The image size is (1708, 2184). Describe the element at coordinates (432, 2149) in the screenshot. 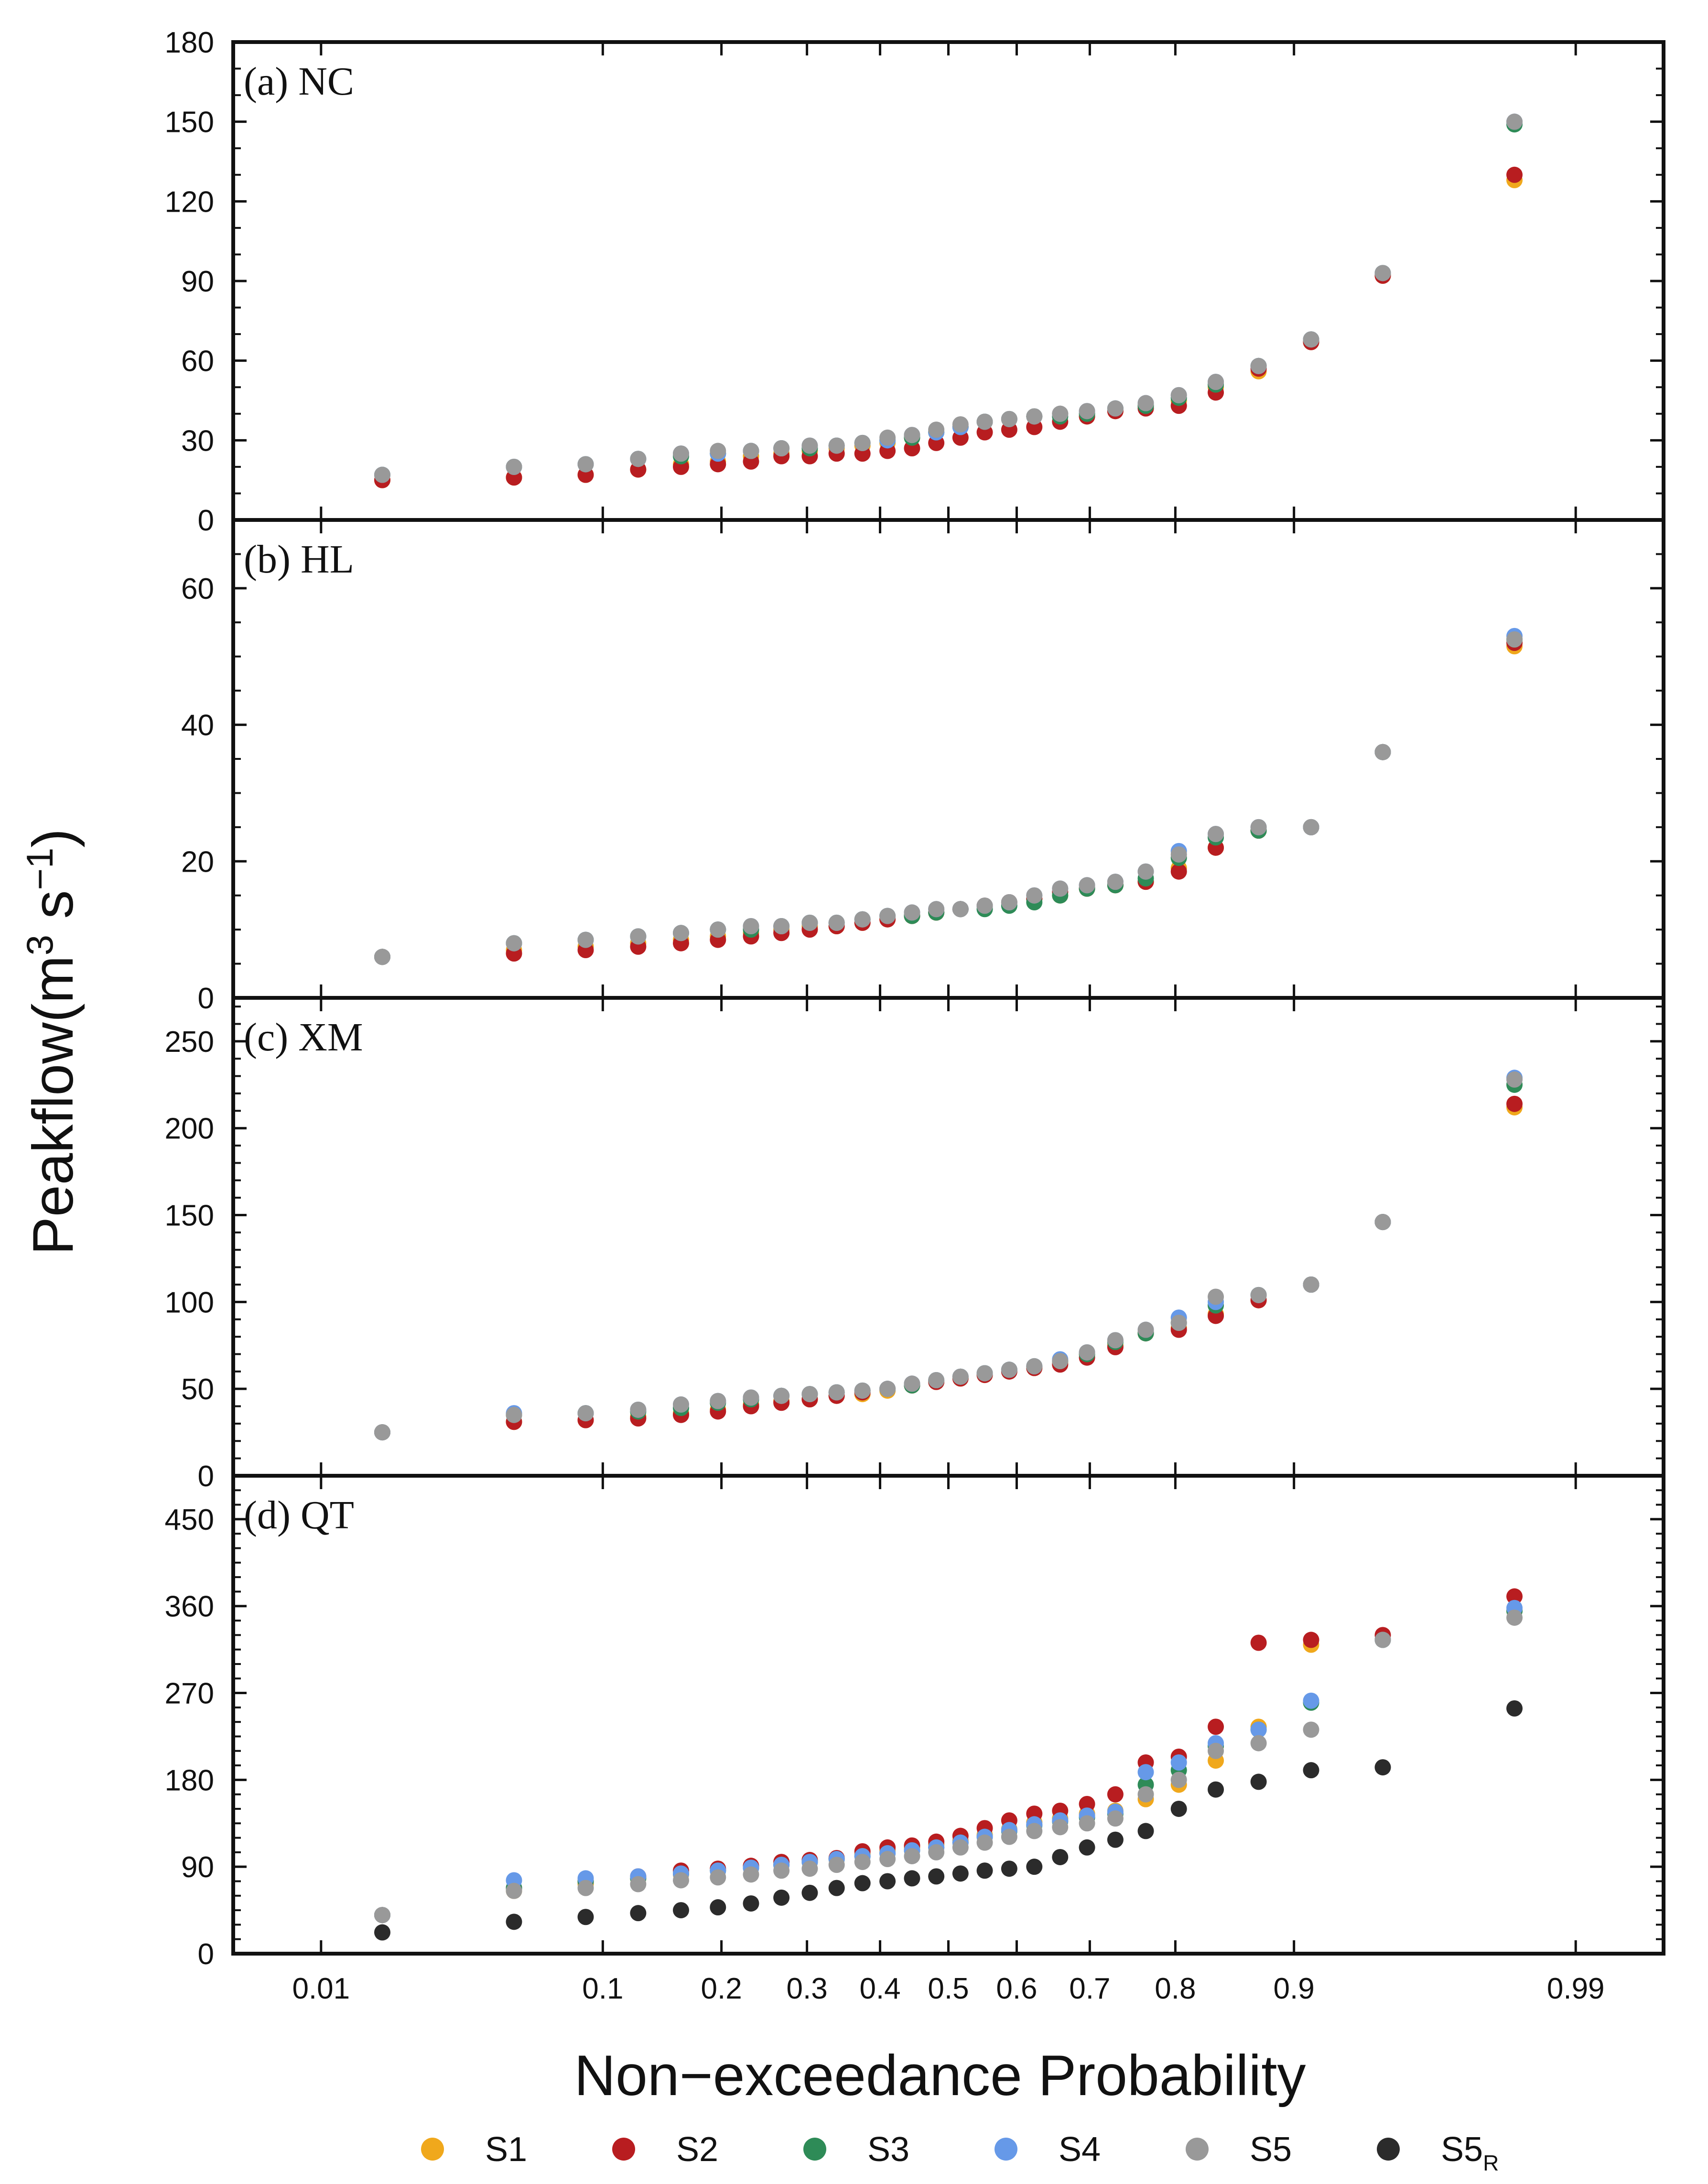

I see `legend-marker` at that location.